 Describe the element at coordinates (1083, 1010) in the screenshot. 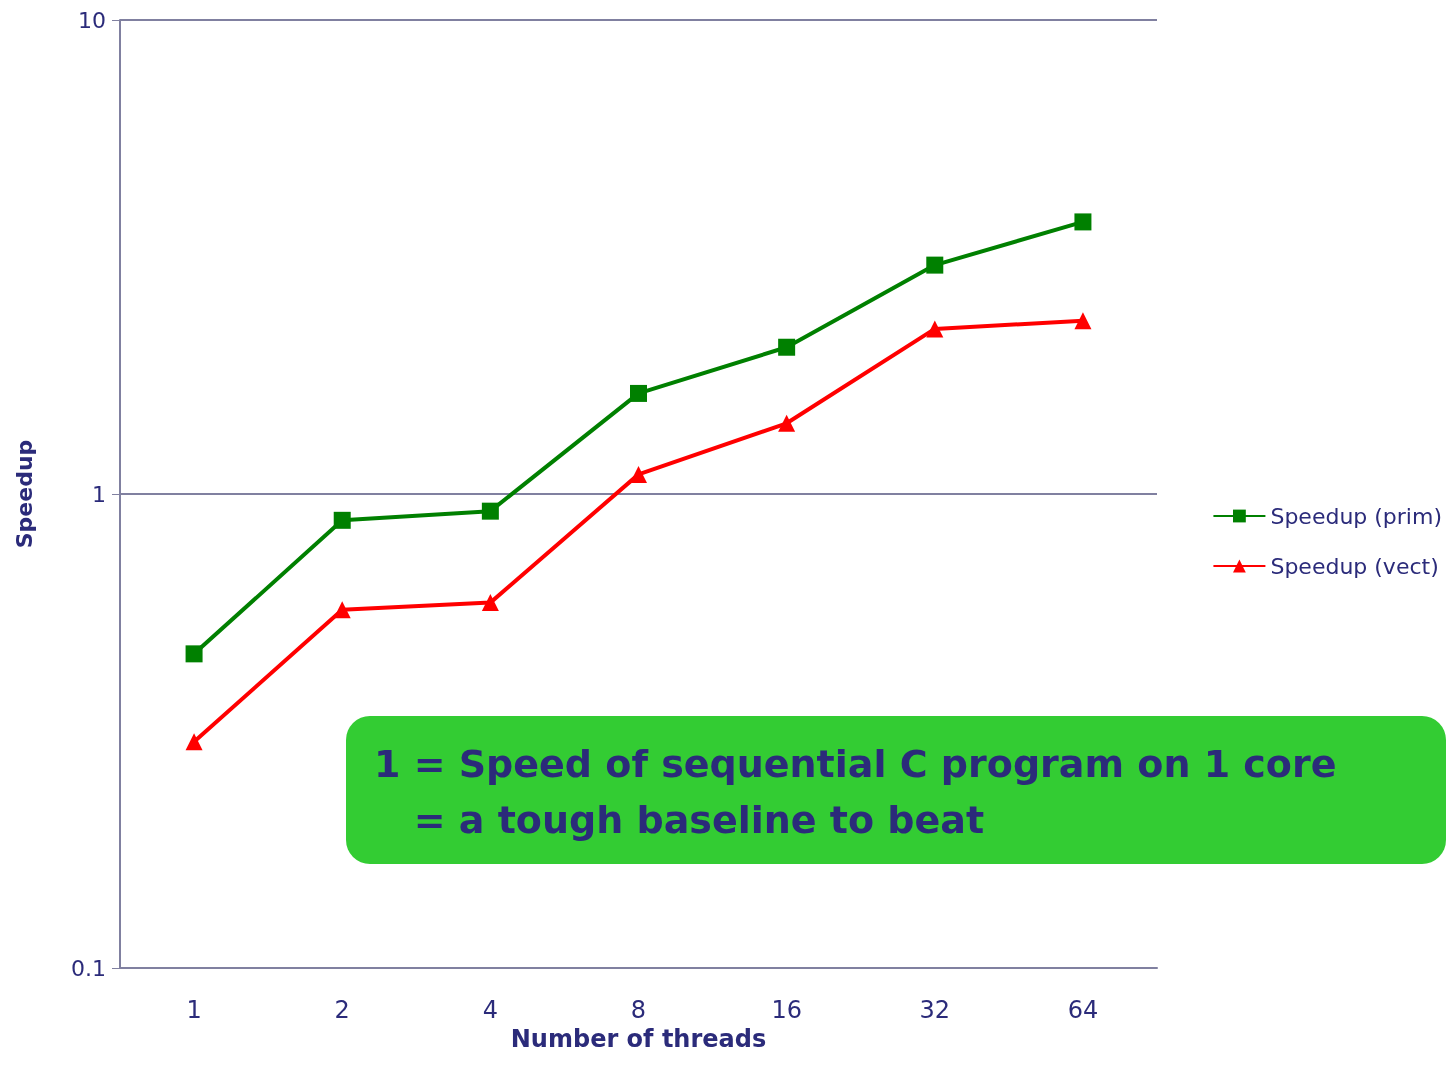

I see `x-tick-label: 64` at that location.